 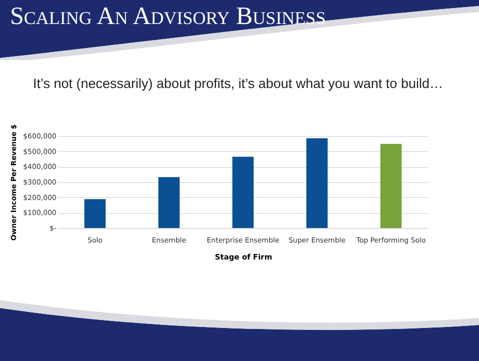 What do you see at coordinates (168, 17) in the screenshot?
I see `chart-title: Scaling An Advisory Business` at bounding box center [168, 17].